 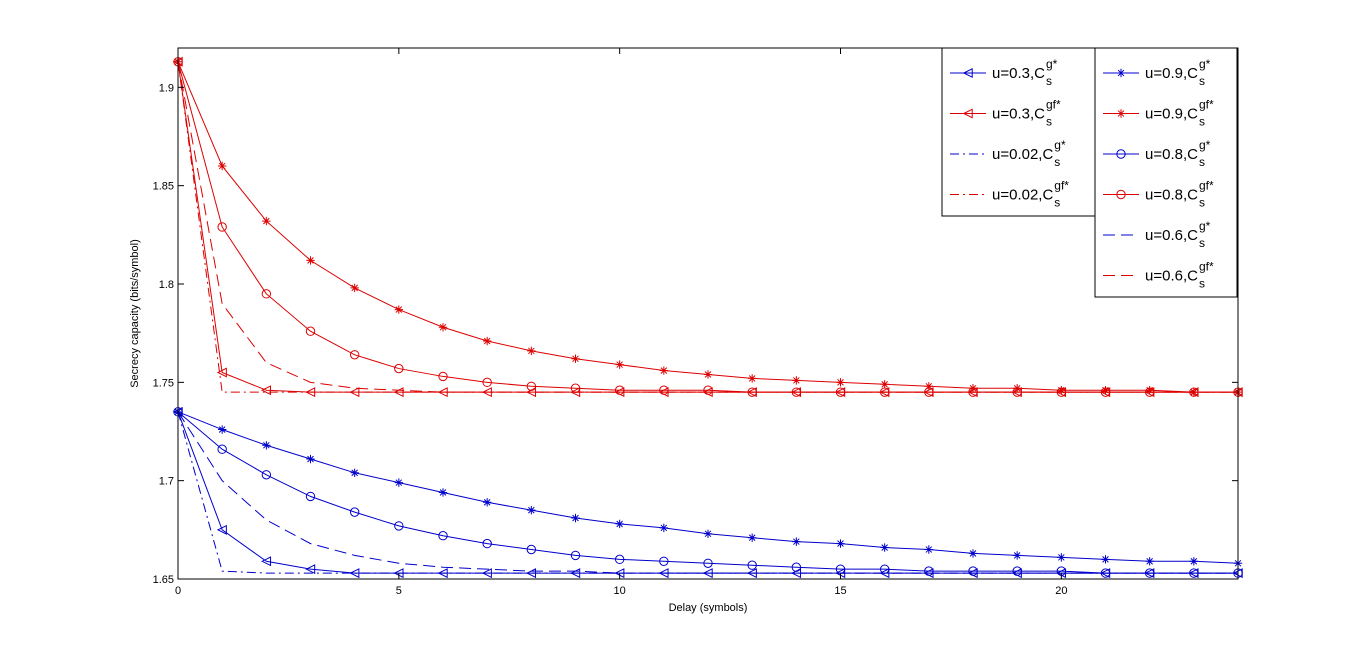 What do you see at coordinates (1052, 64) in the screenshot?
I see `legend-sup-0: g*` at bounding box center [1052, 64].